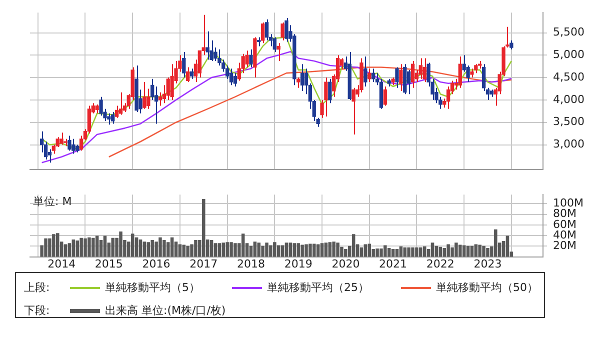 The image size is (600, 340). What do you see at coordinates (564, 224) in the screenshot?
I see `y-tick-label: 60M` at bounding box center [564, 224].